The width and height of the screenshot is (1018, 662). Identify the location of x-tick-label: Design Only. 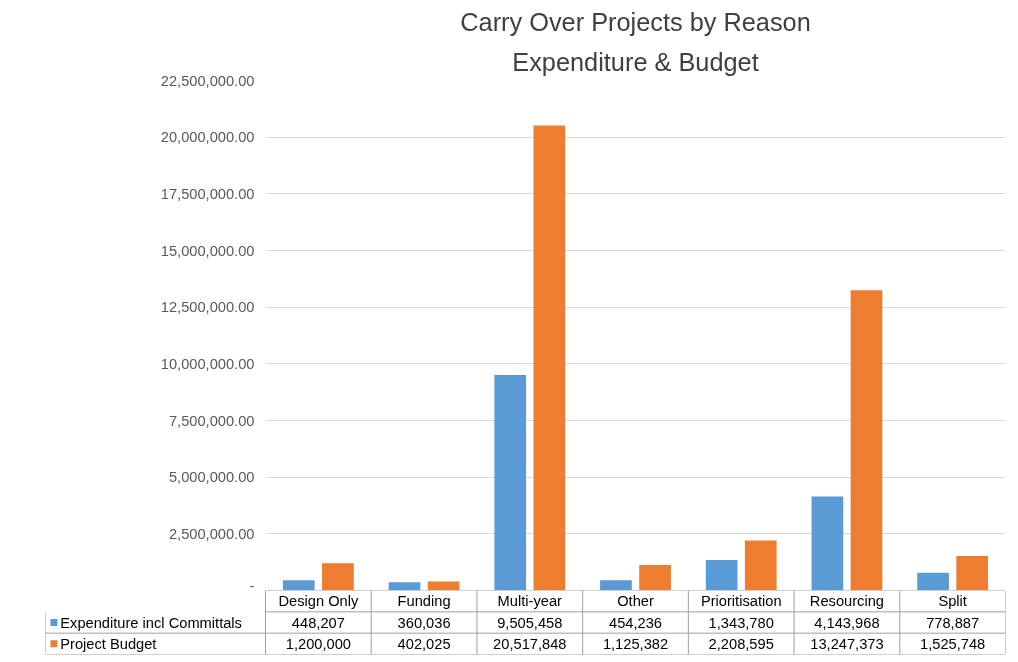
(318, 601).